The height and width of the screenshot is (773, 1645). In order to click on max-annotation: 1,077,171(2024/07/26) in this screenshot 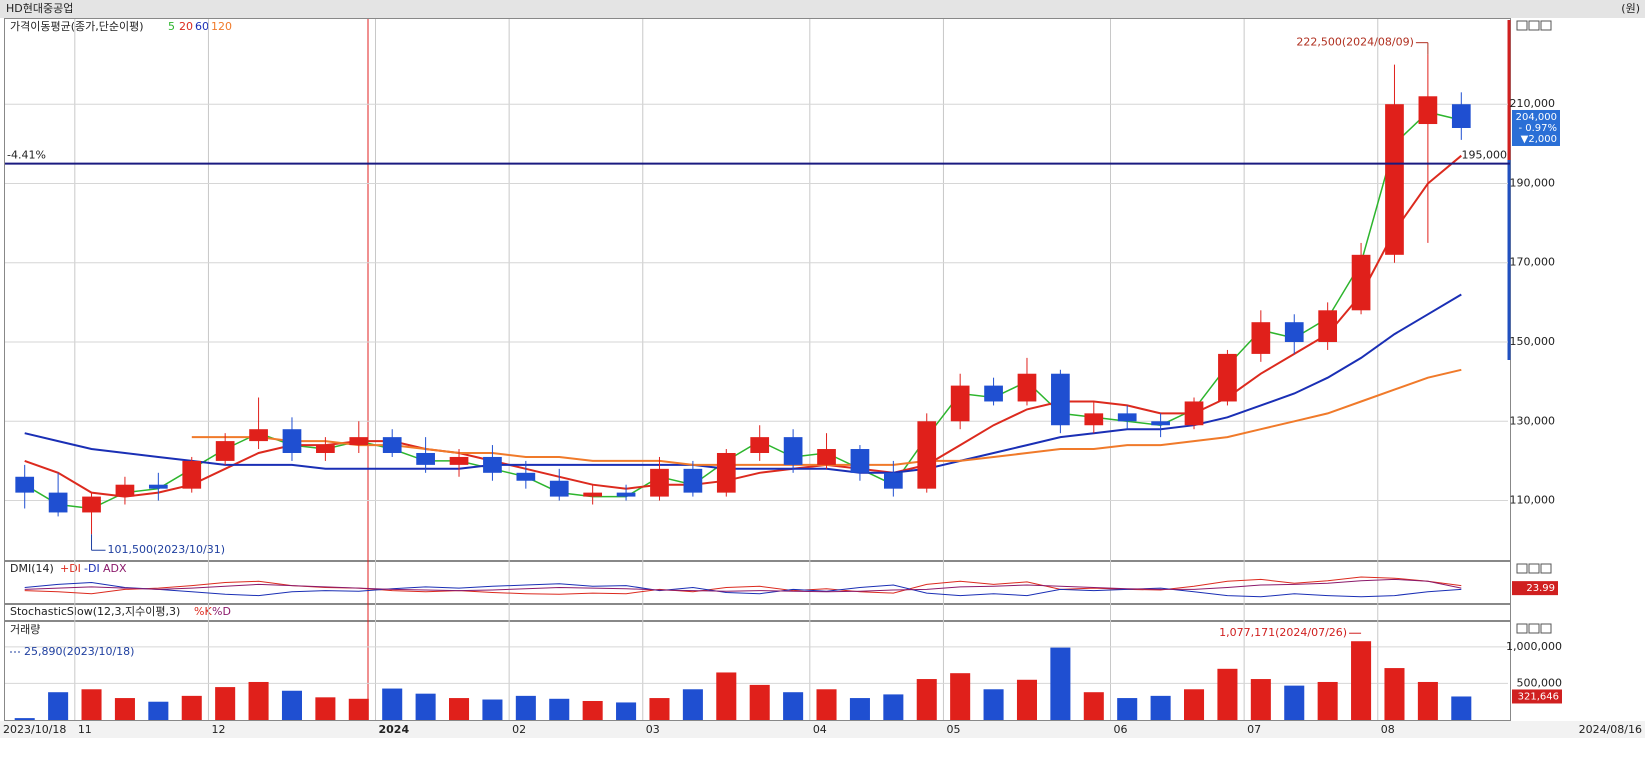, I will do `click(1283, 632)`.